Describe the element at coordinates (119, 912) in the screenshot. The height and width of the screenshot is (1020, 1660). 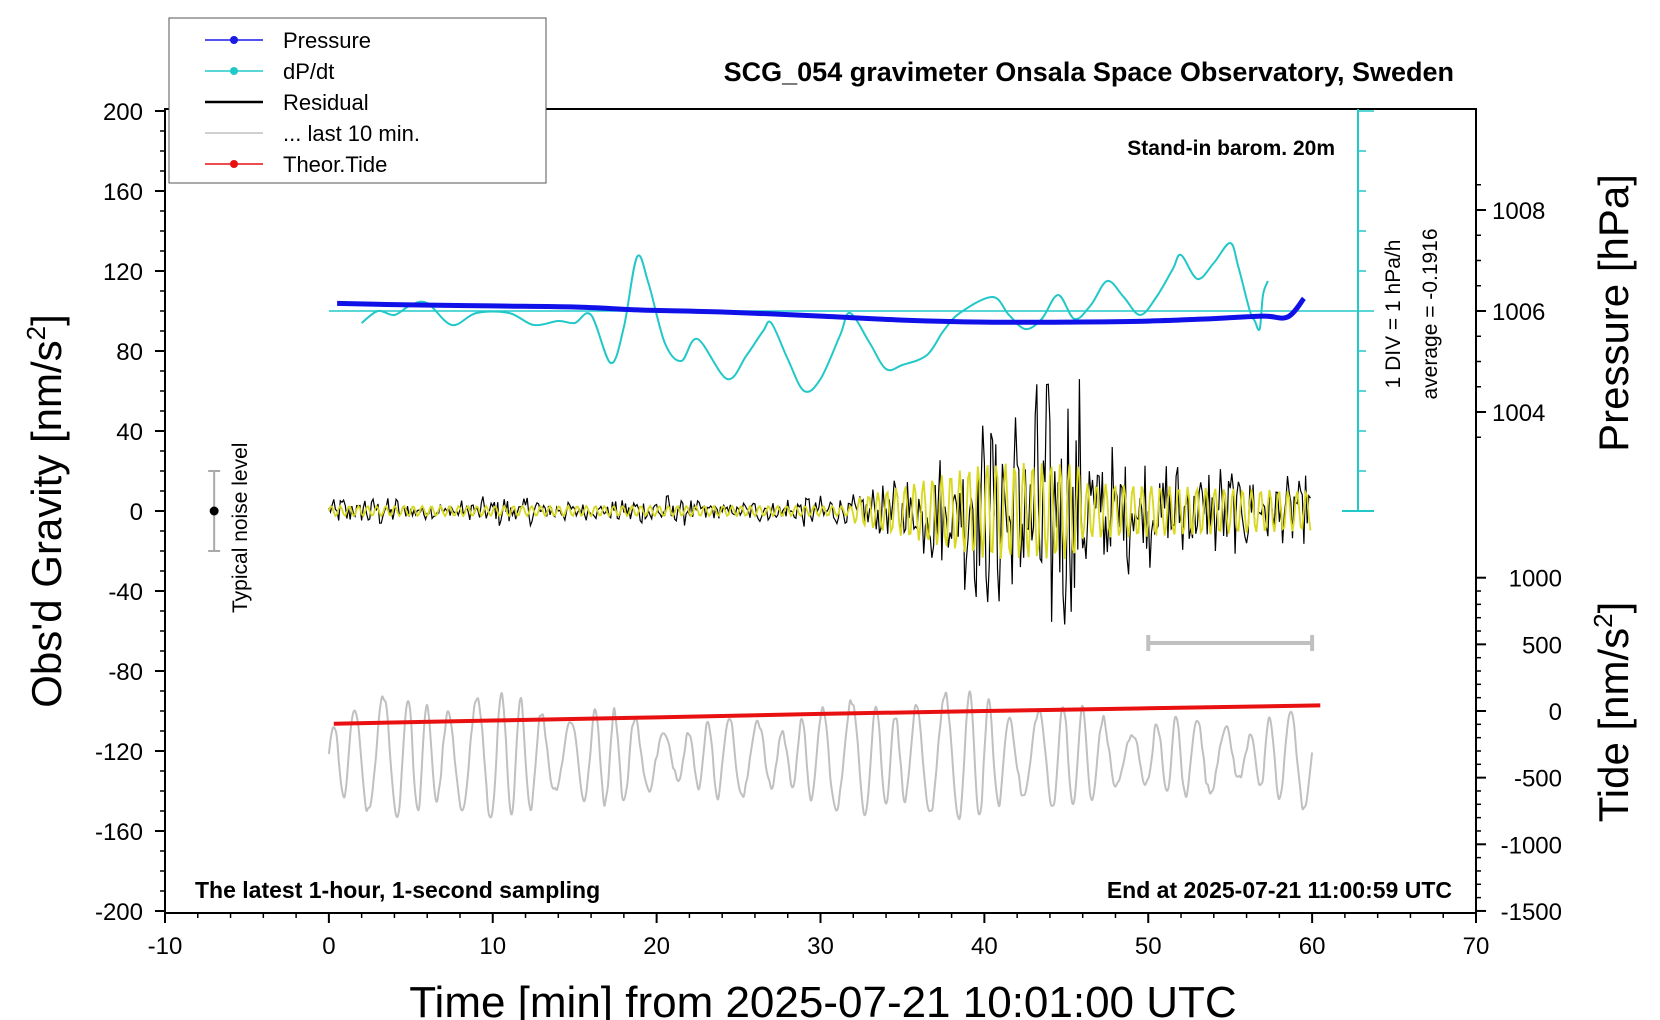
I see `y-tick-label: -200` at that location.